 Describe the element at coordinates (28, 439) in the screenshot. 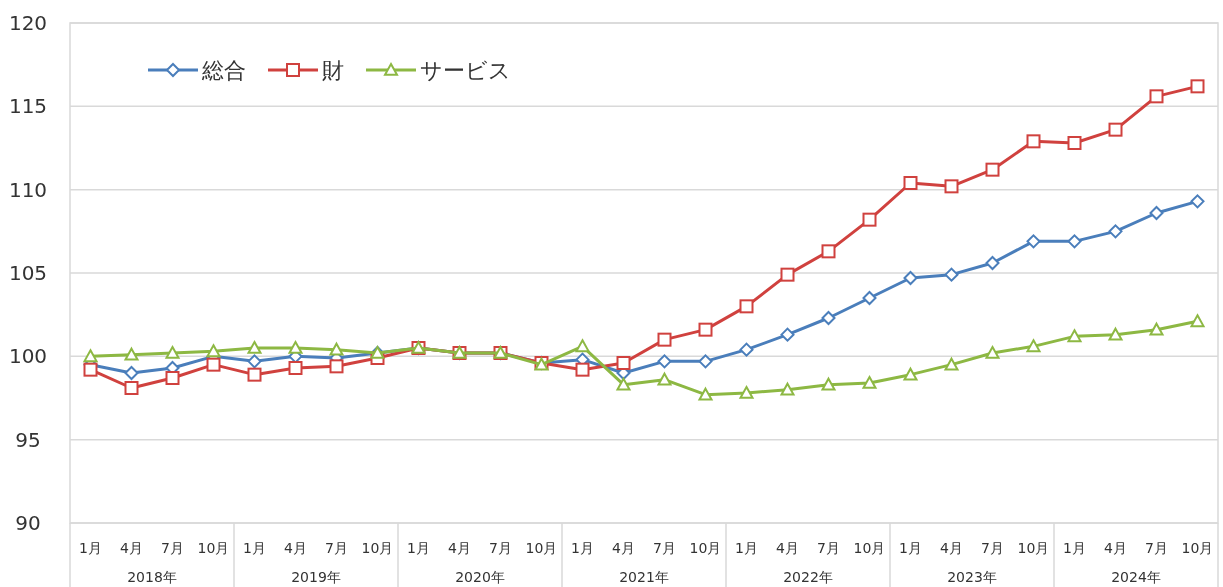

I see `y-tick-label: 95` at that location.